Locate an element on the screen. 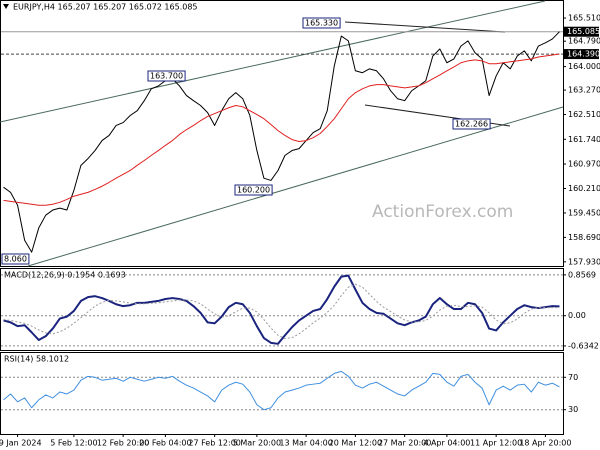 The image size is (600, 450). price-label: 164.390 is located at coordinates (583, 54).